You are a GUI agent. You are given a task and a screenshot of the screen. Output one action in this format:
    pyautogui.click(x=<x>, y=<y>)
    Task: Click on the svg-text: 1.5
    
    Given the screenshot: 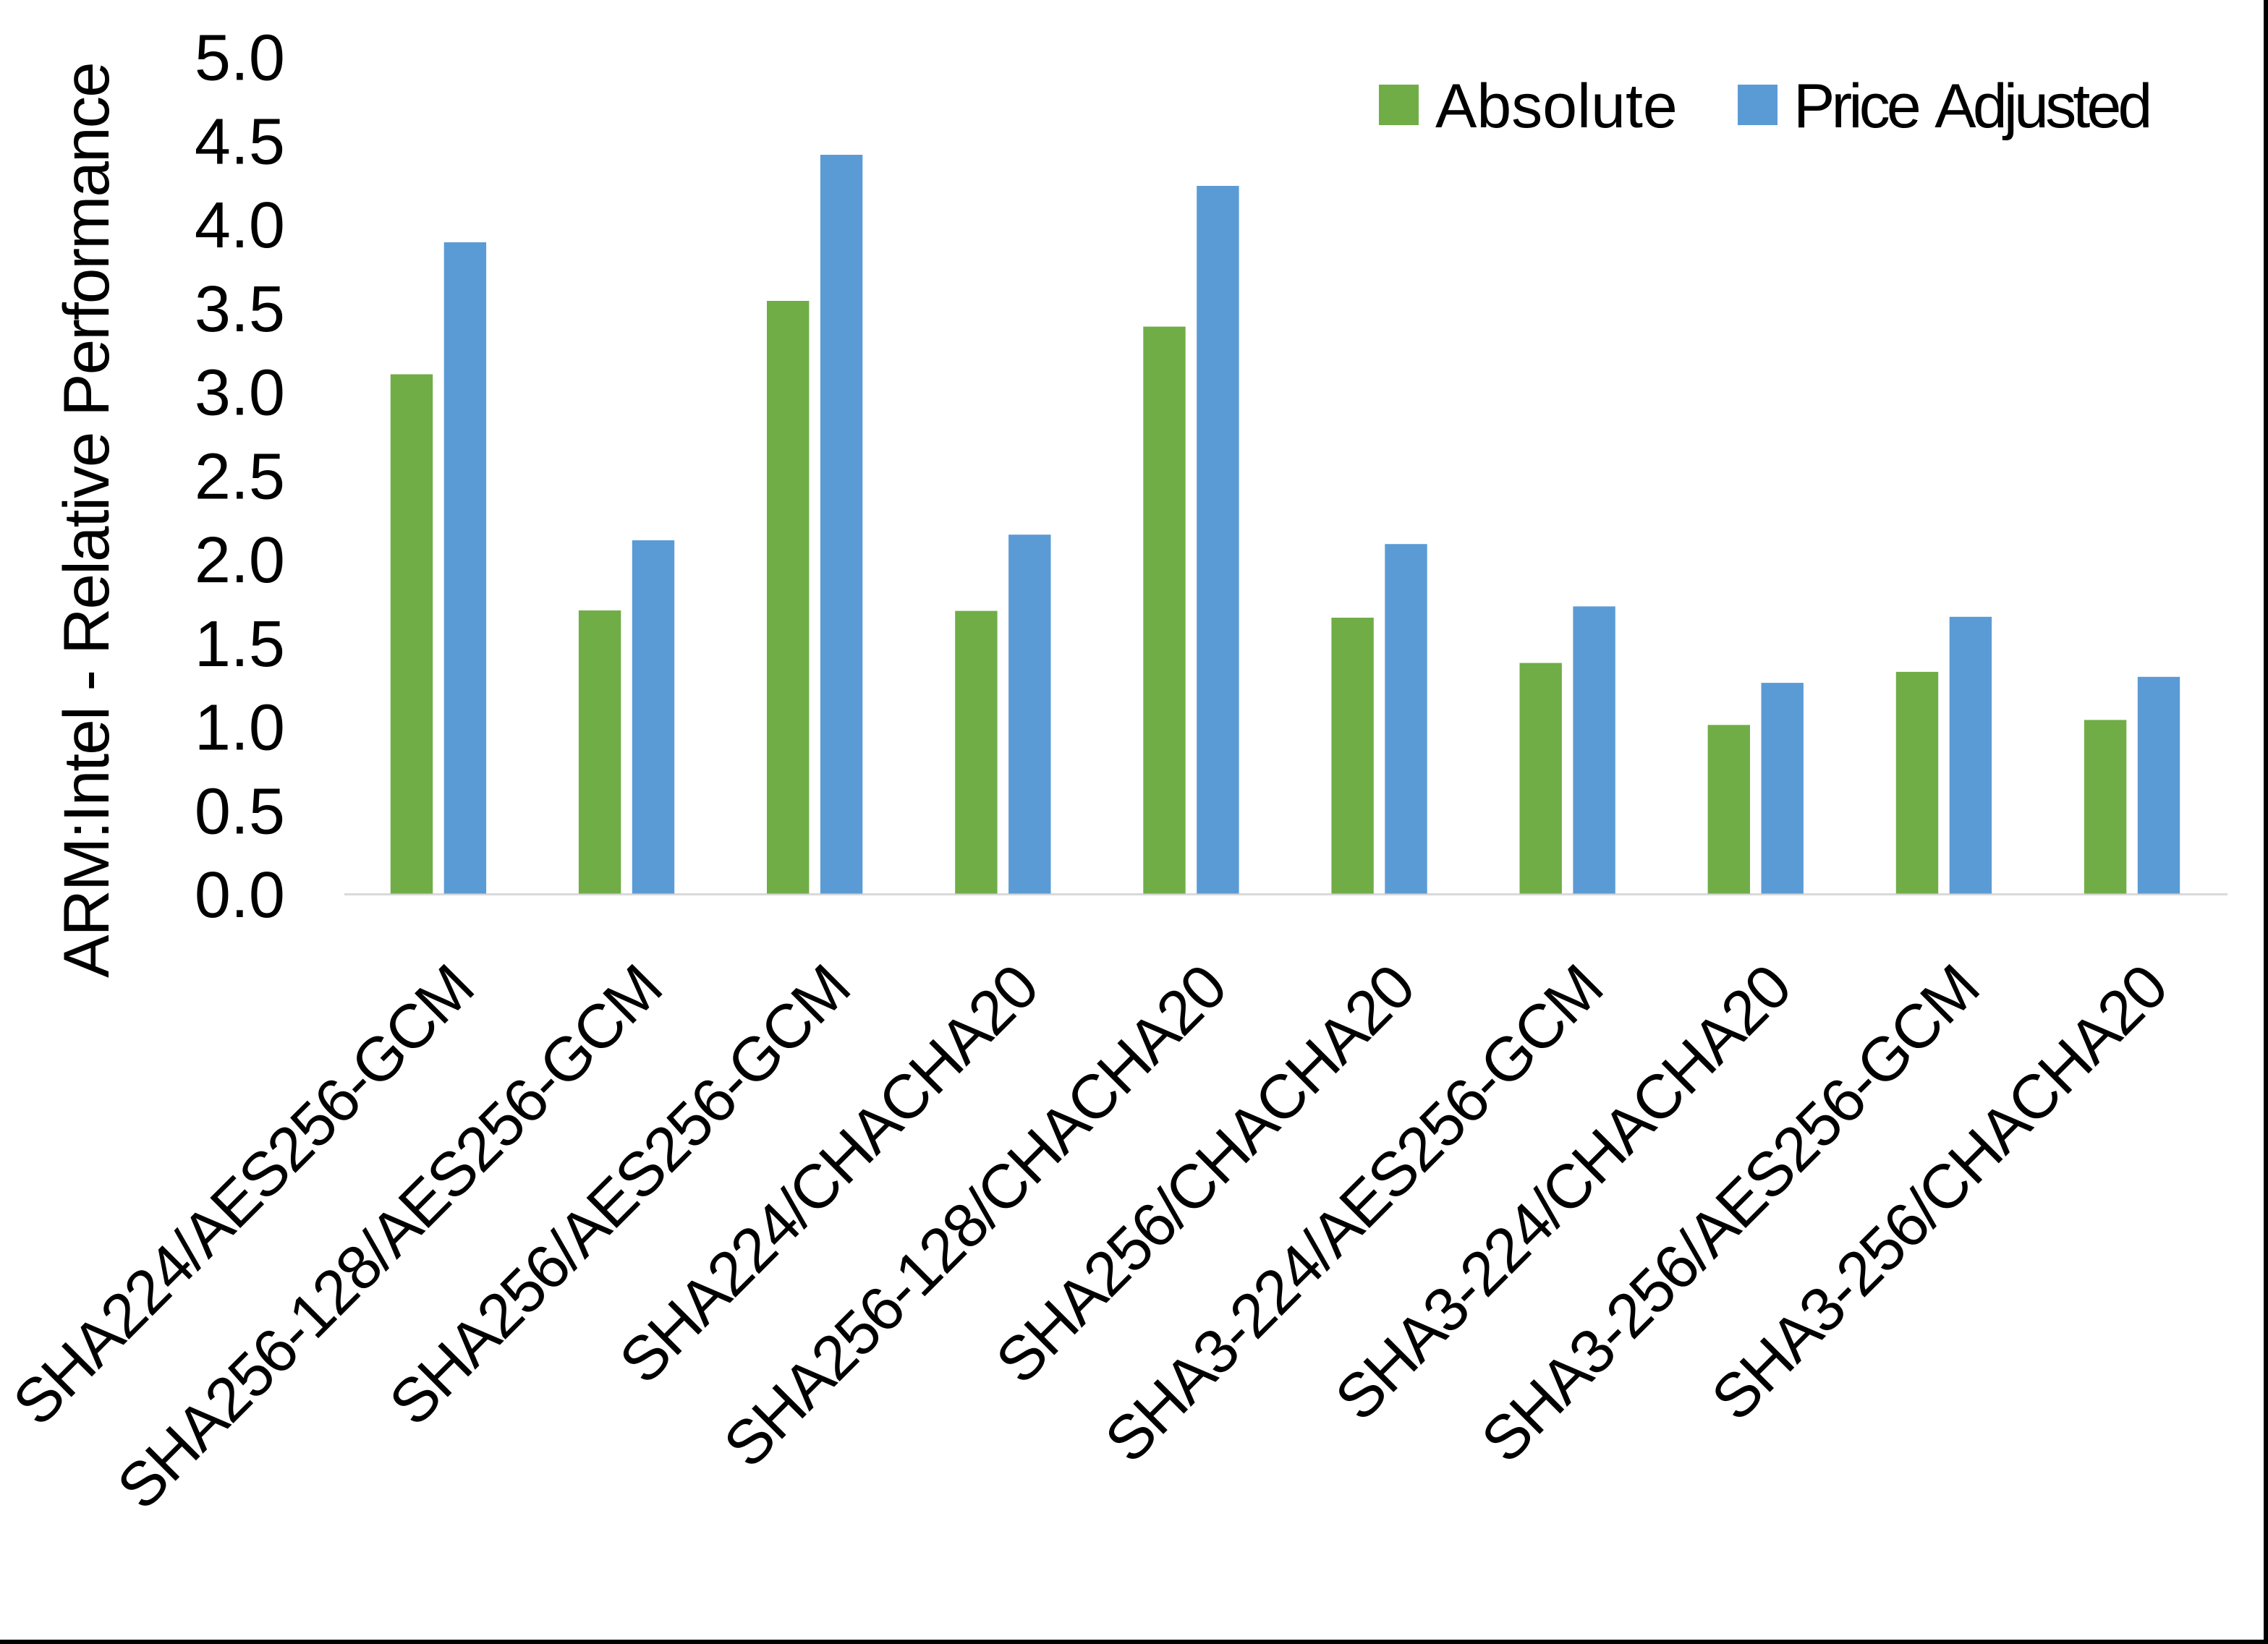 What is the action you would take?
    pyautogui.click(x=240, y=644)
    